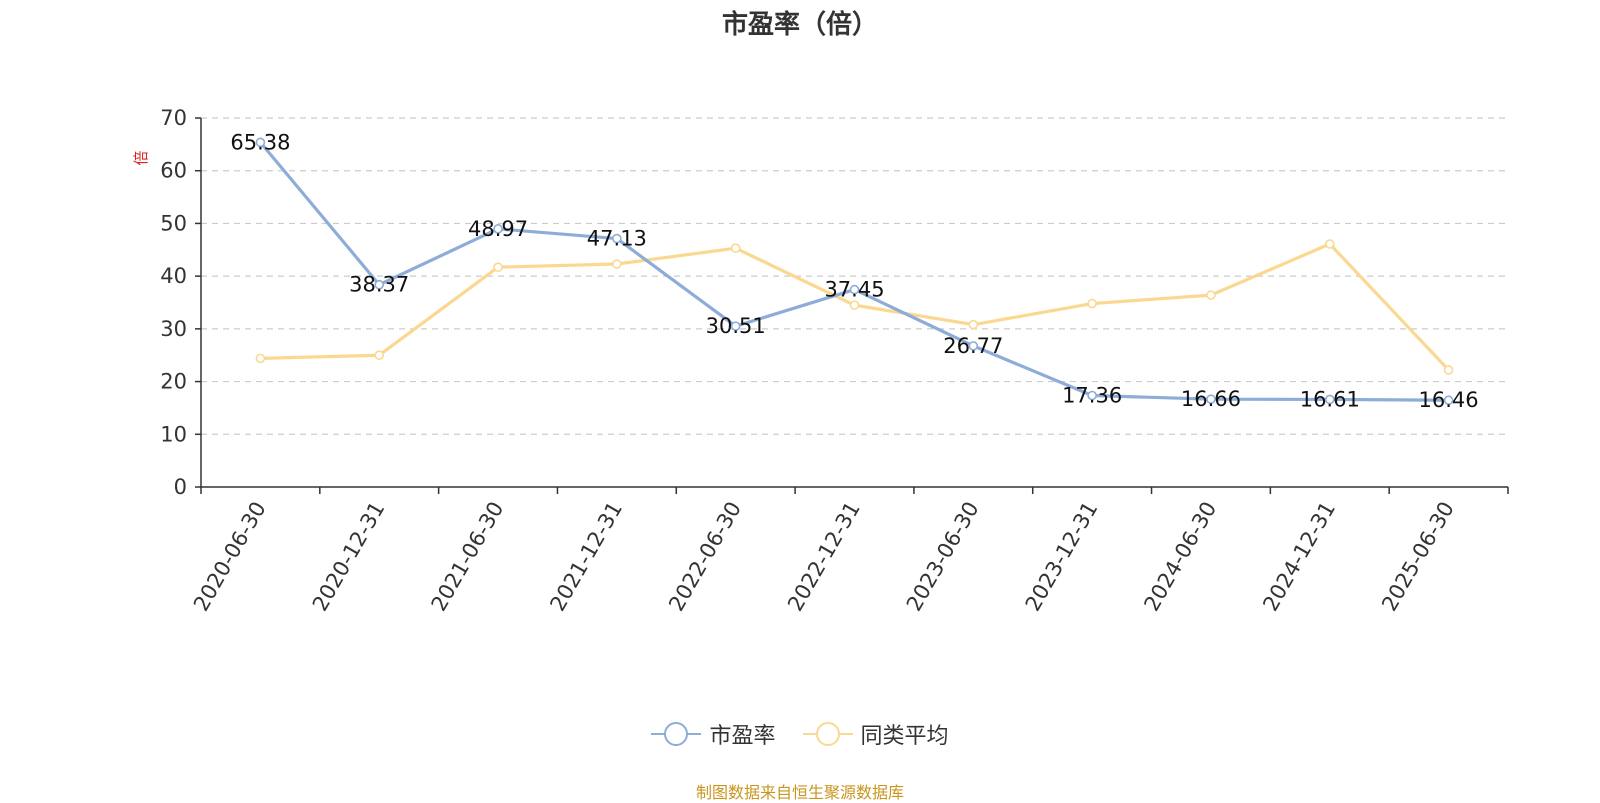 The height and width of the screenshot is (803, 1600). Describe the element at coordinates (799, 25) in the screenshot. I see `chart-title: 市盈率（倍）` at that location.